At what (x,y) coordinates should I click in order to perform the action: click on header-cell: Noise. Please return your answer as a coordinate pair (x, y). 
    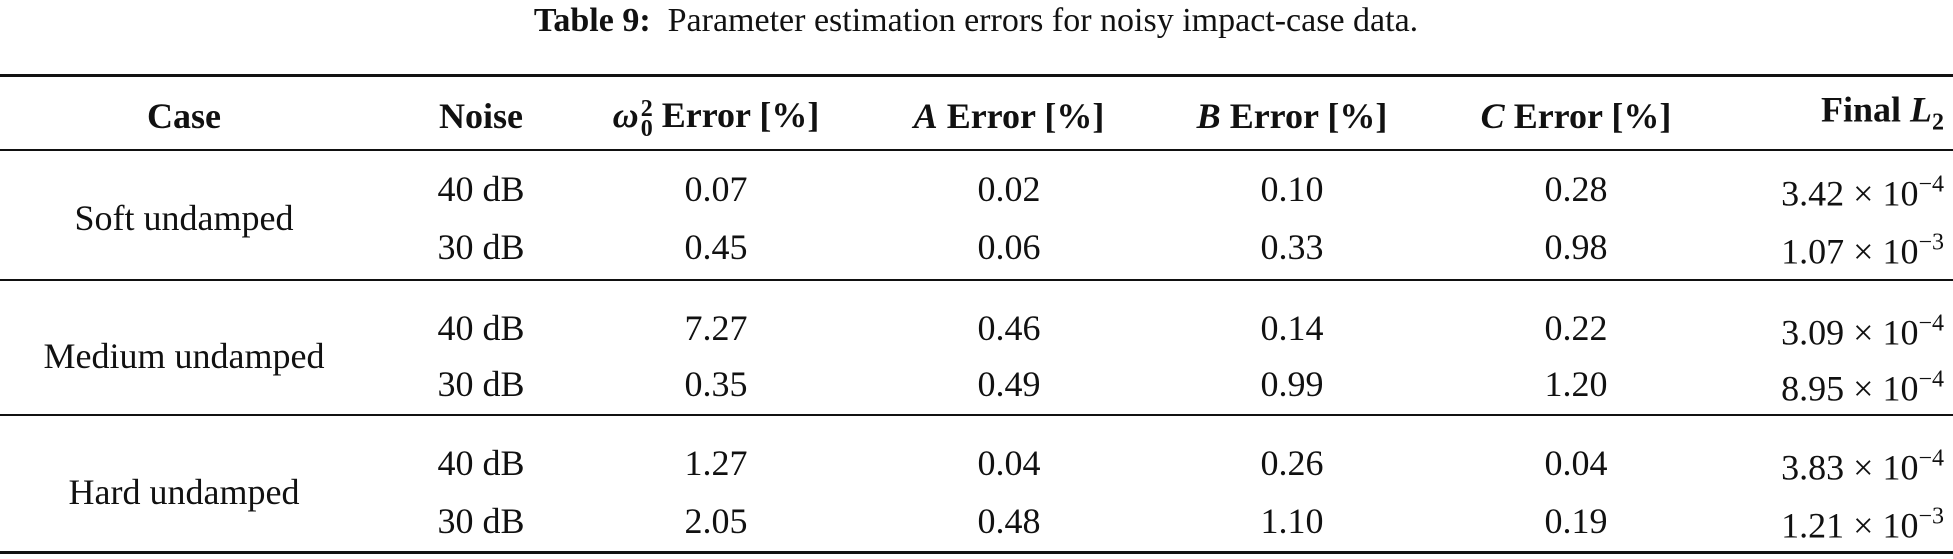
    Looking at the image, I should click on (481, 116).